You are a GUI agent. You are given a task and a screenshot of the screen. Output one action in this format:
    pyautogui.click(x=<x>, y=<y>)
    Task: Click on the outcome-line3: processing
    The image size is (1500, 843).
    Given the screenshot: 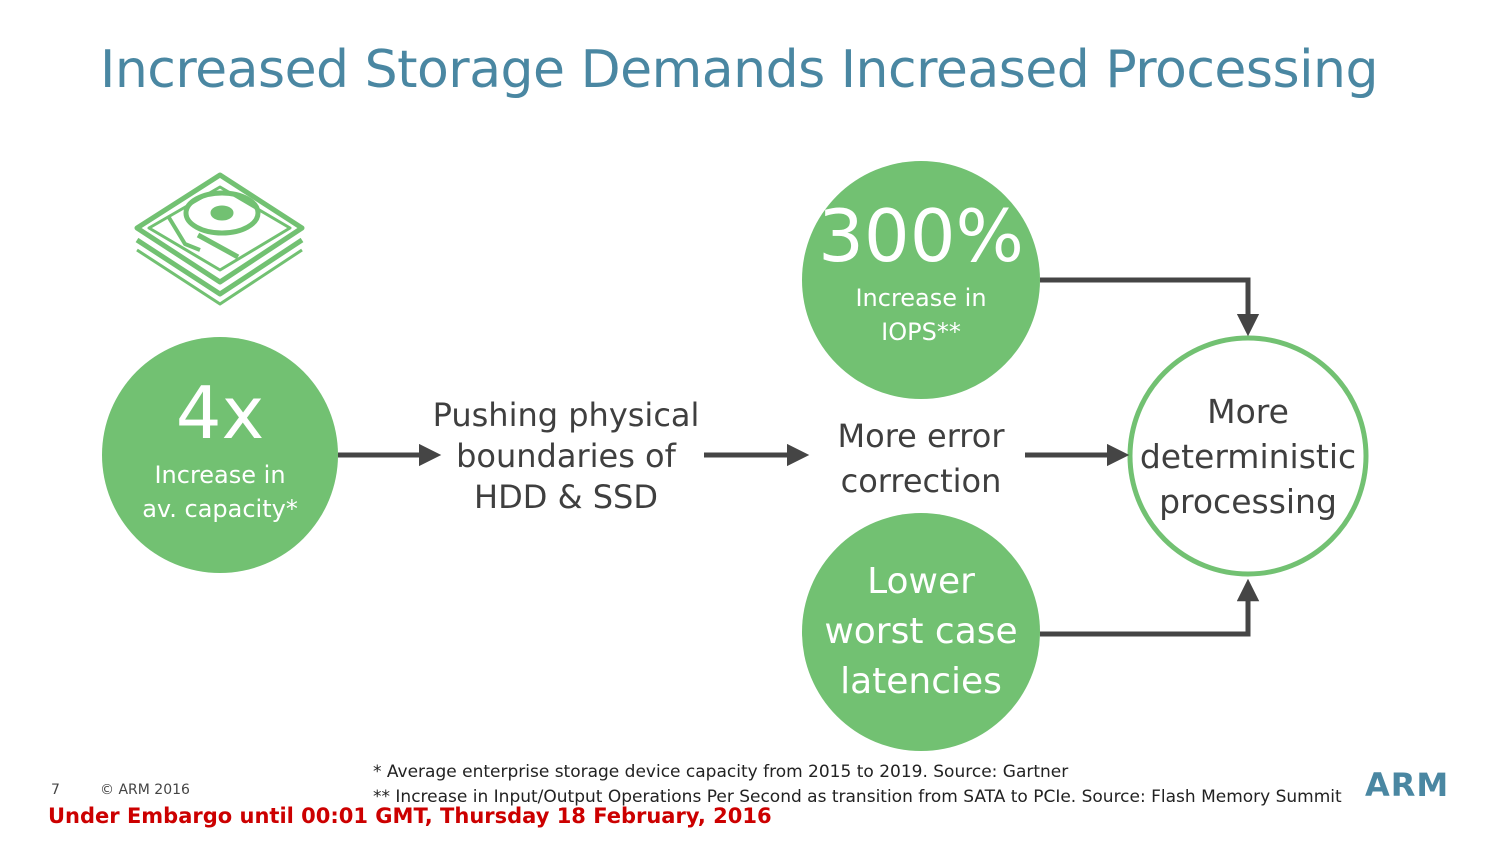 What is the action you would take?
    pyautogui.click(x=1248, y=501)
    